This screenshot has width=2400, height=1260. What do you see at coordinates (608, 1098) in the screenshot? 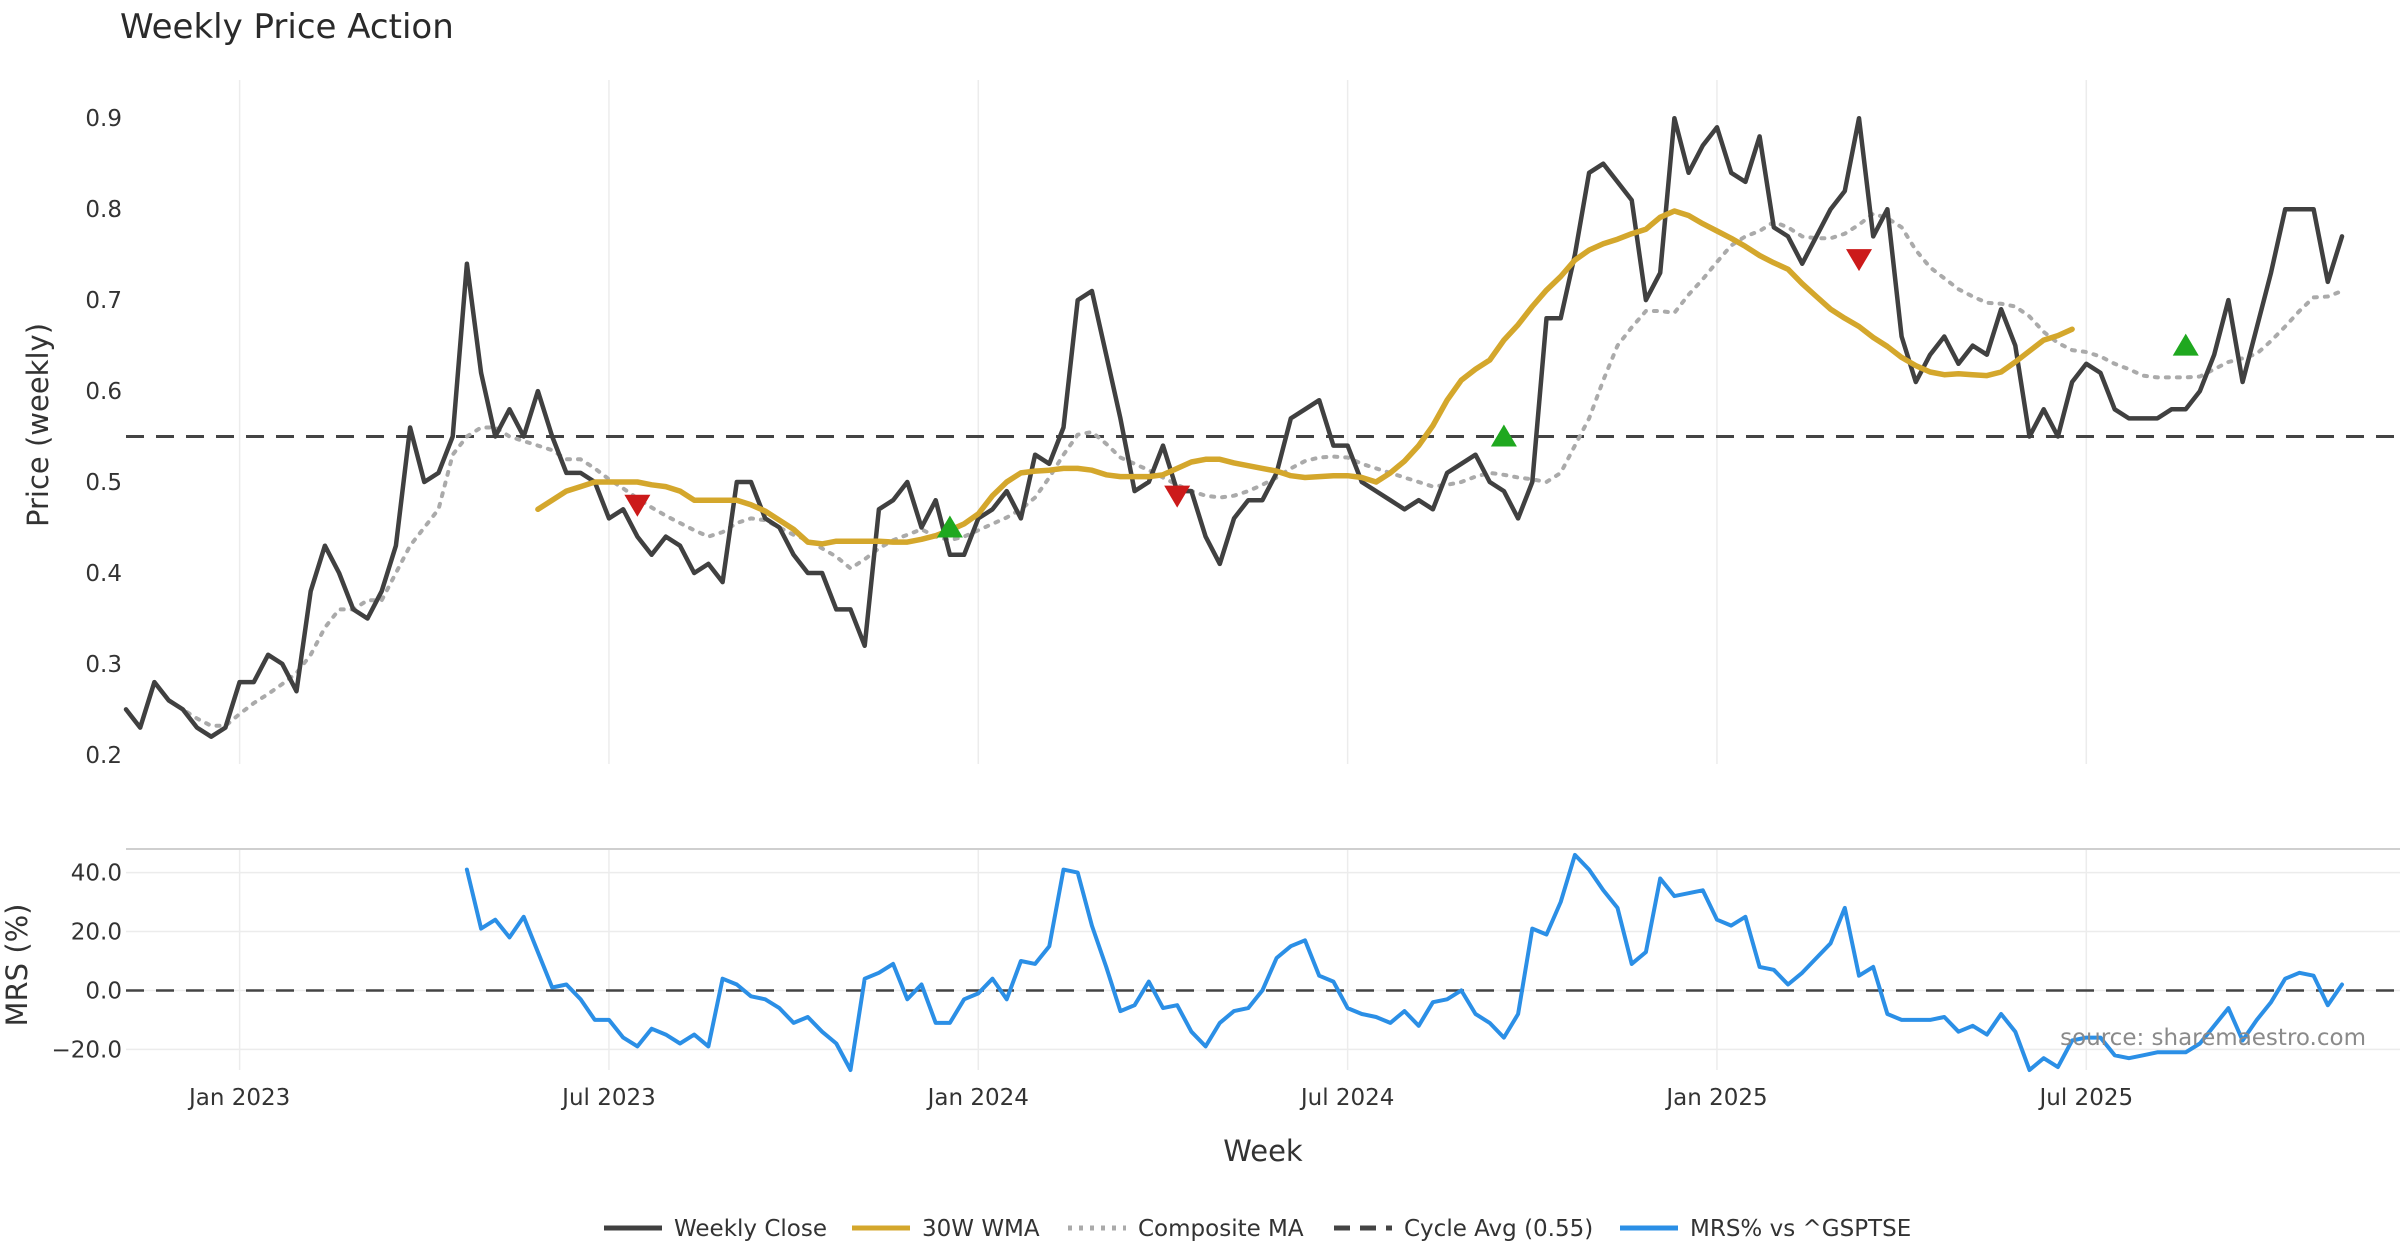
I see `x-tick-label: Jul 2023` at bounding box center [608, 1098].